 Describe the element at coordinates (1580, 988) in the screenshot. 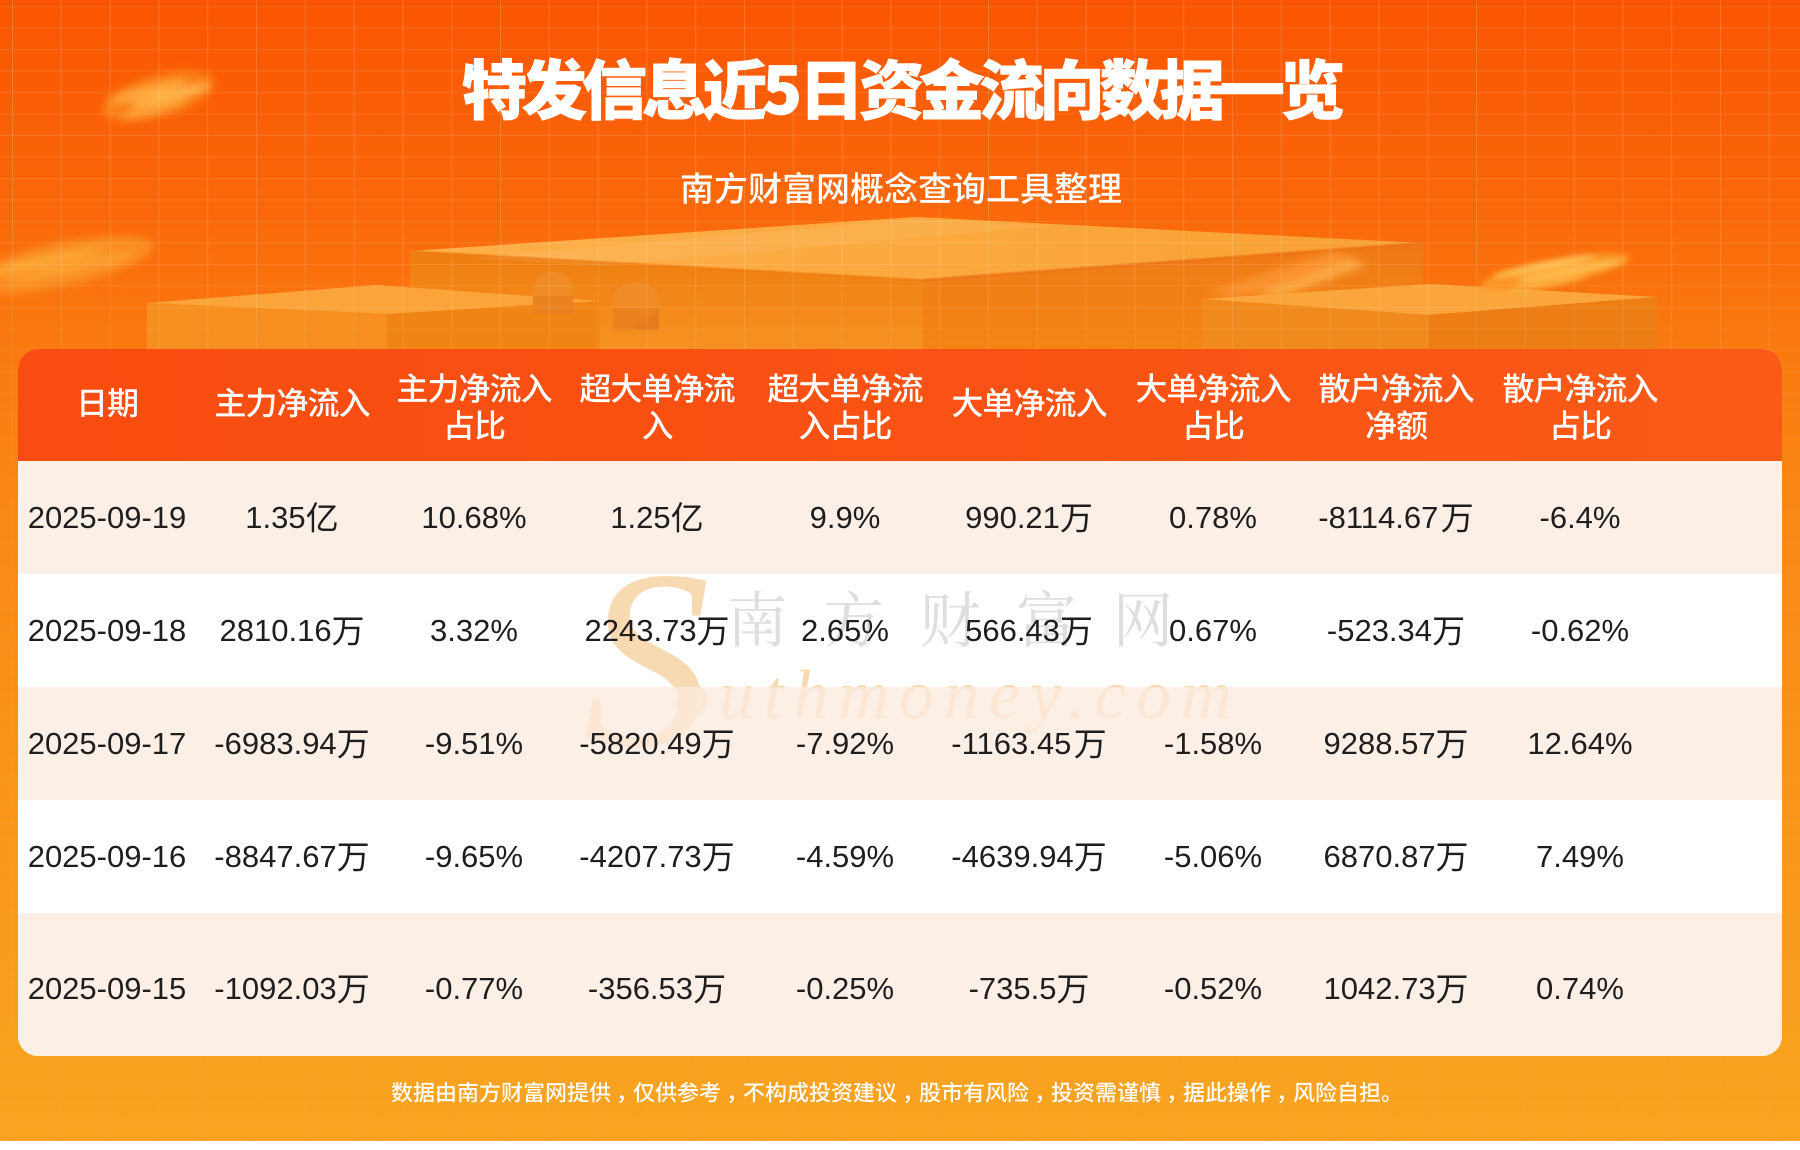

I see `svg-text: 0.74%` at that location.